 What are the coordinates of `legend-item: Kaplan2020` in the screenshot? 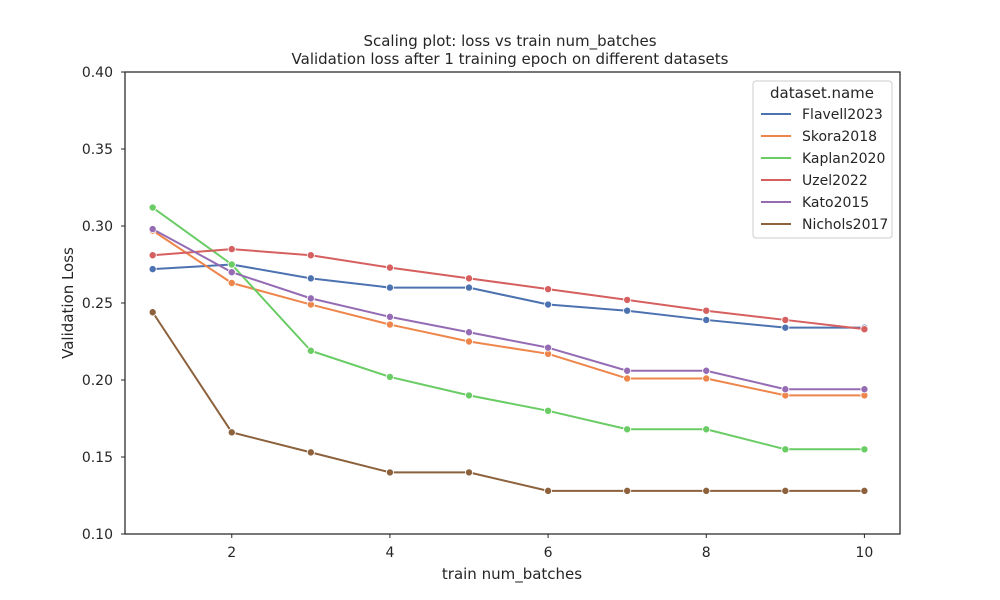 It's located at (823, 159).